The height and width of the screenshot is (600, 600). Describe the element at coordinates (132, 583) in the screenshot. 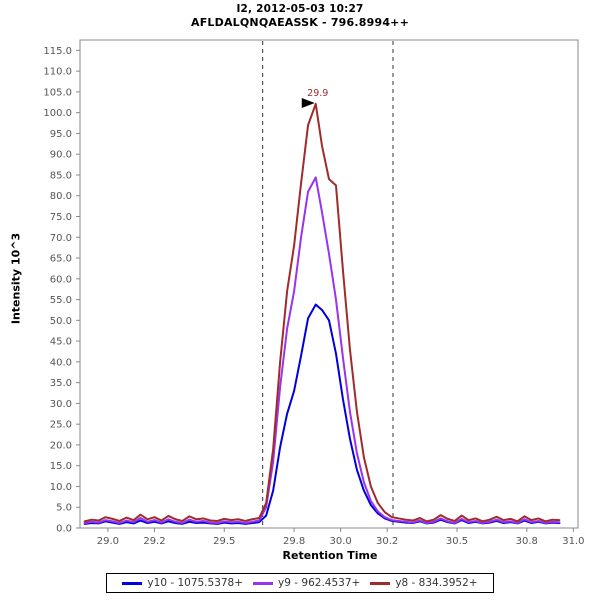

I see `legend-swatch-y10` at that location.